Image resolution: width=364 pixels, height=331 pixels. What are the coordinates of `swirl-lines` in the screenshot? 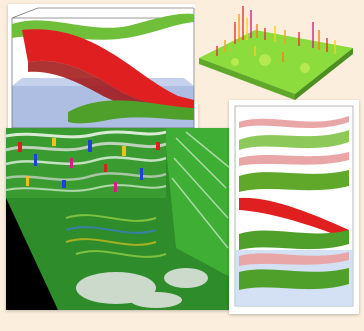 It's located at (116, 236).